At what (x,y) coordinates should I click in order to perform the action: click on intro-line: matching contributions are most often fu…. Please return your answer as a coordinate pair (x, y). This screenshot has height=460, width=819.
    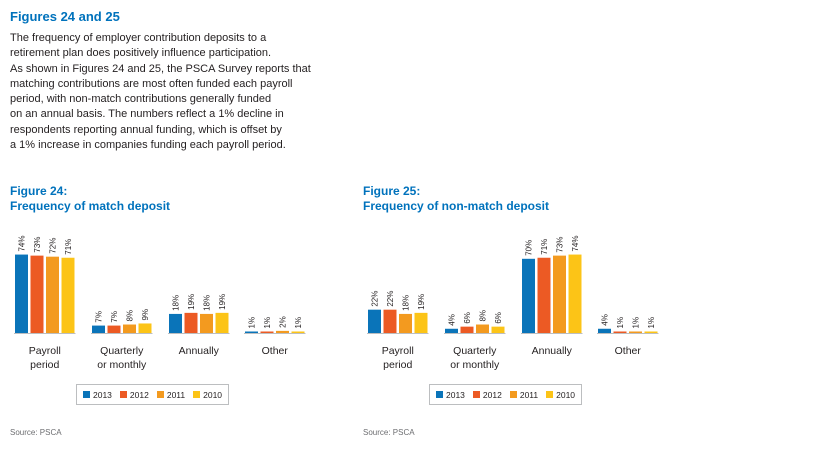
    Looking at the image, I should click on (151, 83).